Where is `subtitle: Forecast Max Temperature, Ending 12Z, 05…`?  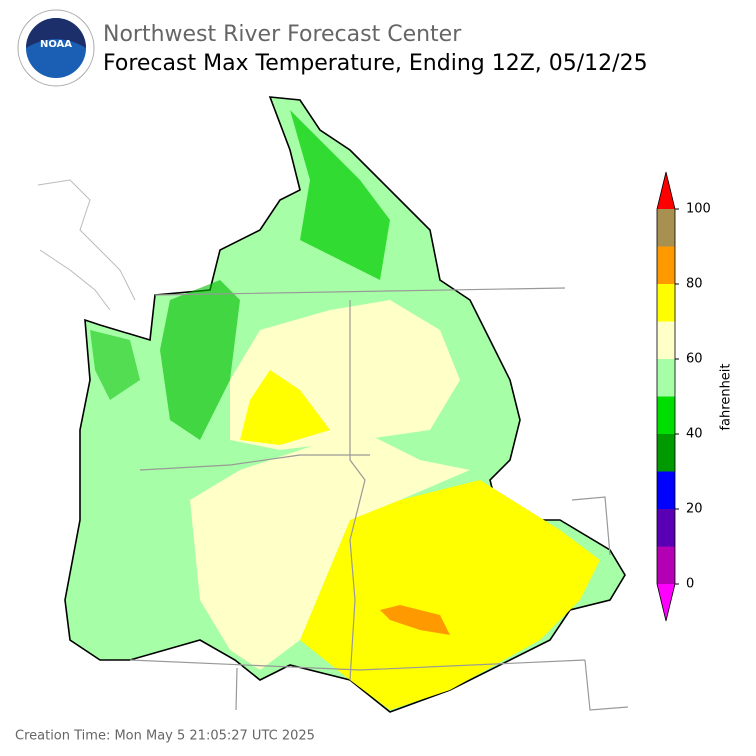
subtitle: Forecast Max Temperature, Ending 12Z, 05… is located at coordinates (375, 63).